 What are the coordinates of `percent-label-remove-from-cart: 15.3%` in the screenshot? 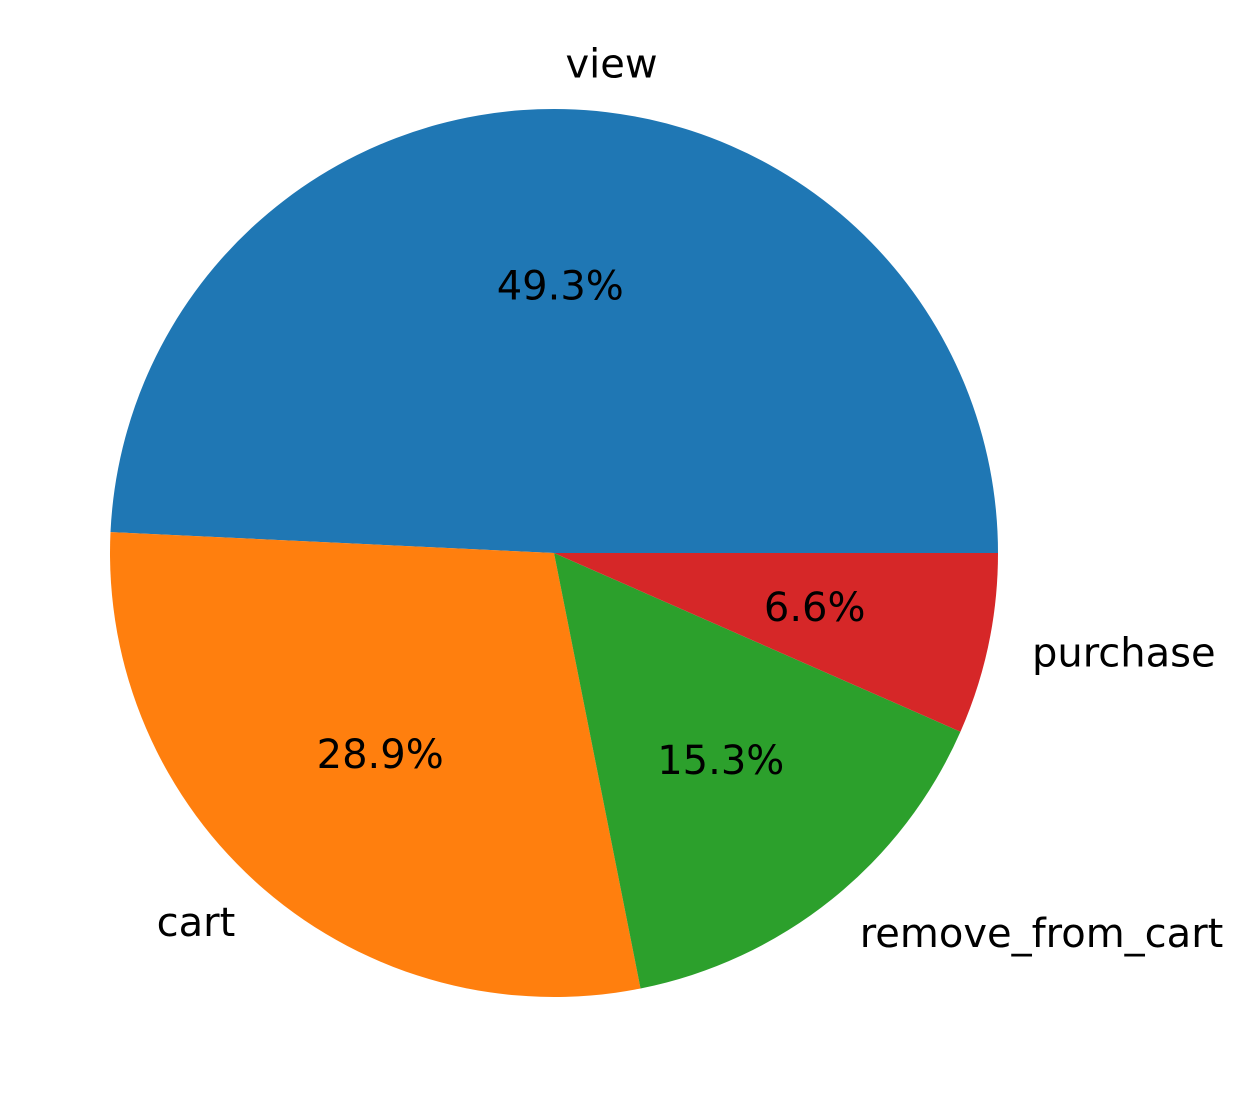 It's located at (720, 761).